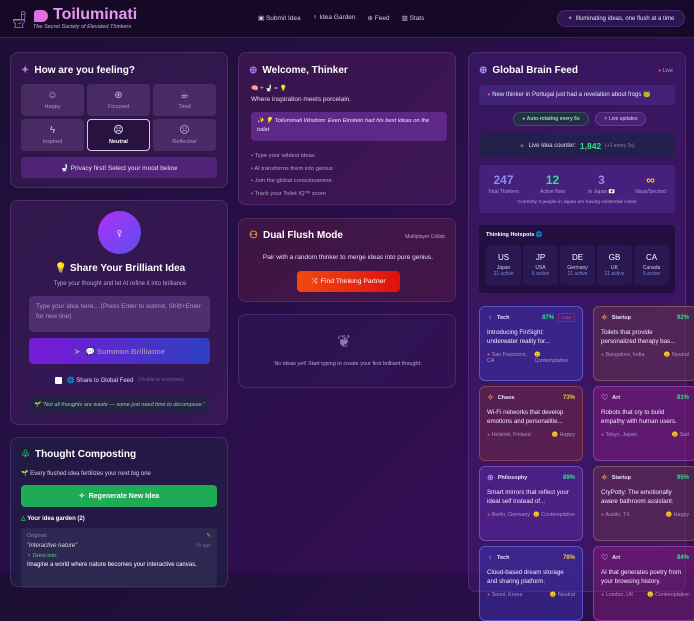 This screenshot has height=621, width=694. What do you see at coordinates (52, 107) in the screenshot?
I see `mood-label: Happy` at bounding box center [52, 107].